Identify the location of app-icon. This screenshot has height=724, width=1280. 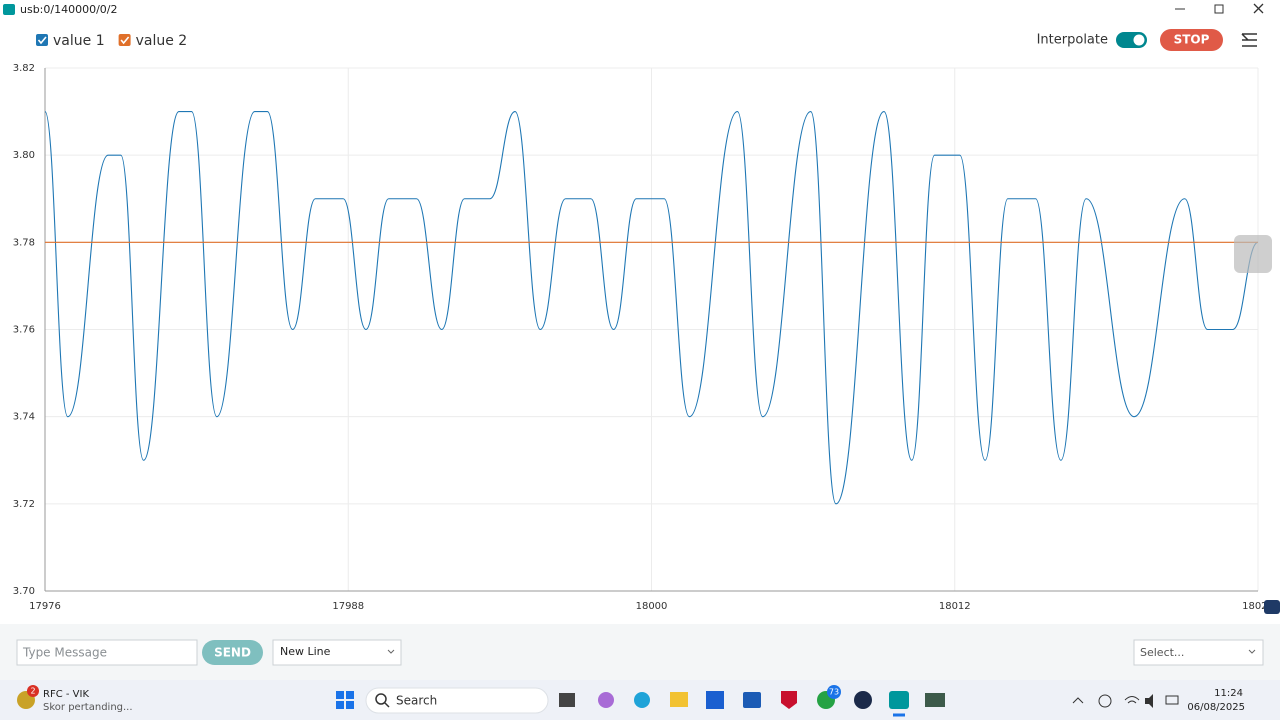
(9, 9).